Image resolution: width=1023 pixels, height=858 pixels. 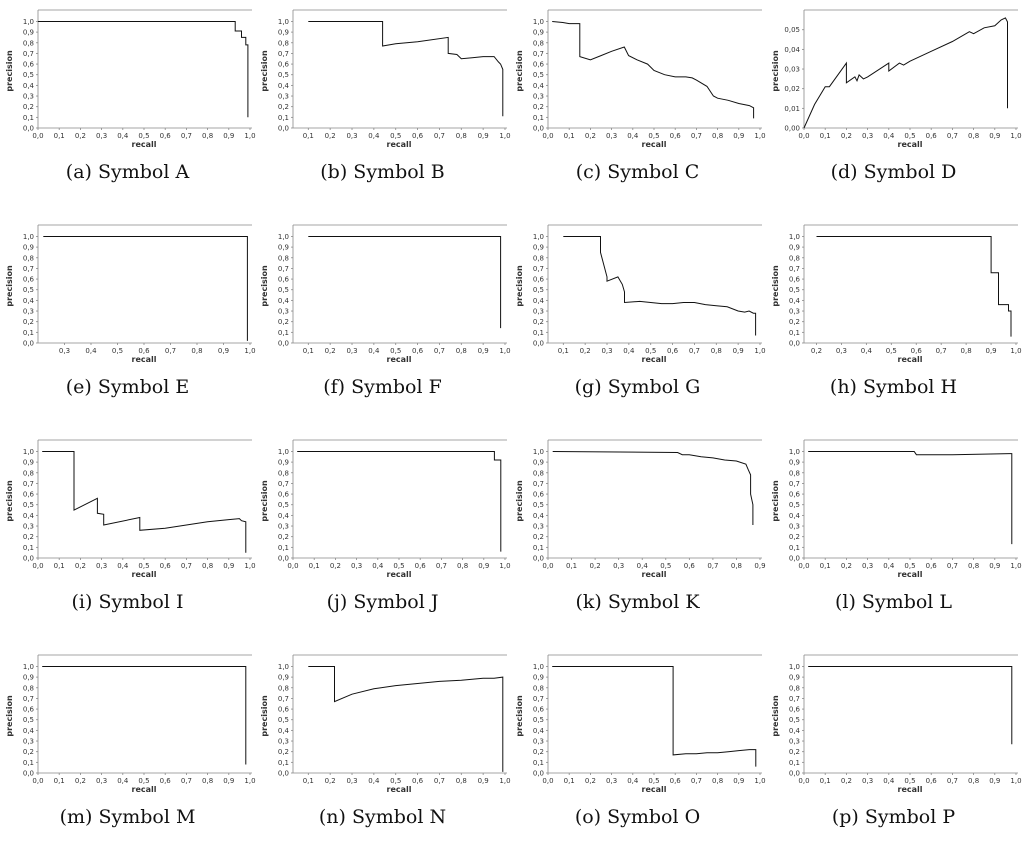 What do you see at coordinates (654, 387) in the screenshot?
I see `caption-text: Symbol G` at bounding box center [654, 387].